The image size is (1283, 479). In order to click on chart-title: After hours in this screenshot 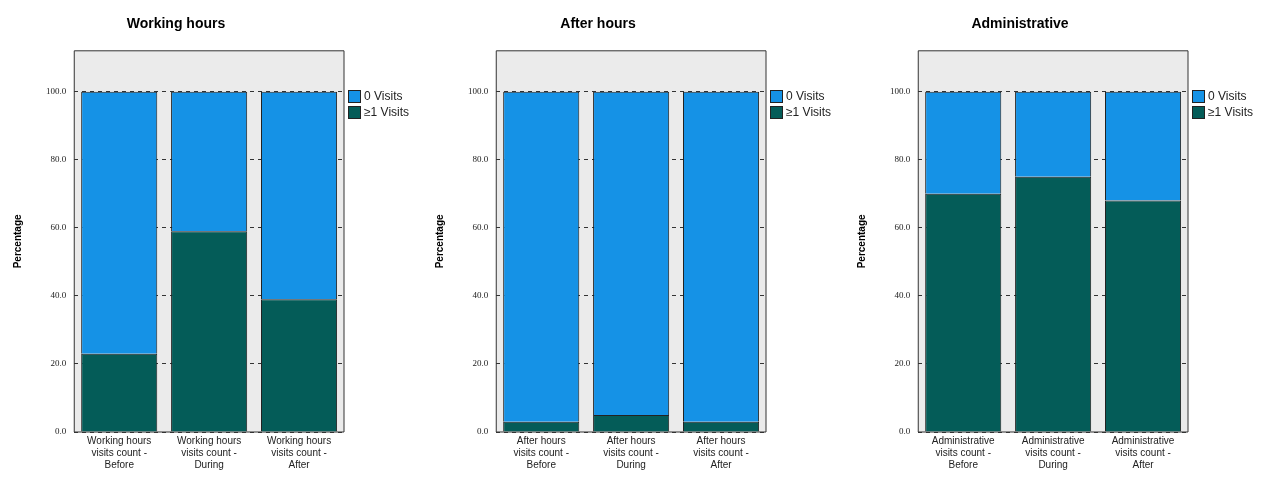, I will do `click(598, 23)`.